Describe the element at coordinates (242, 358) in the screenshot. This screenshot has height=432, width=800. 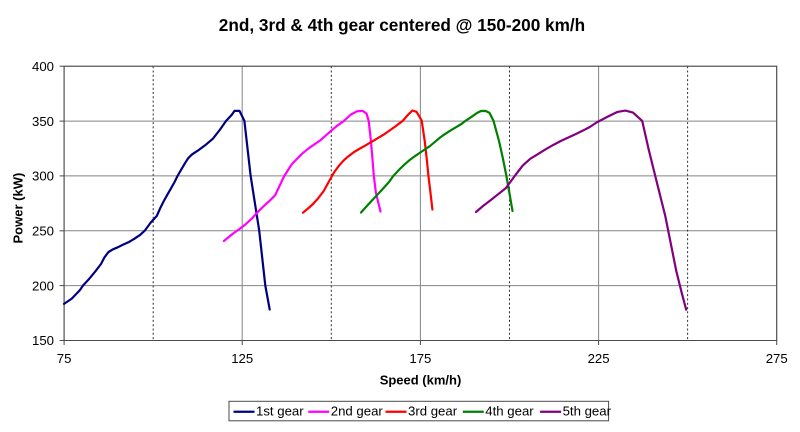
I see `svg-text: 125` at that location.